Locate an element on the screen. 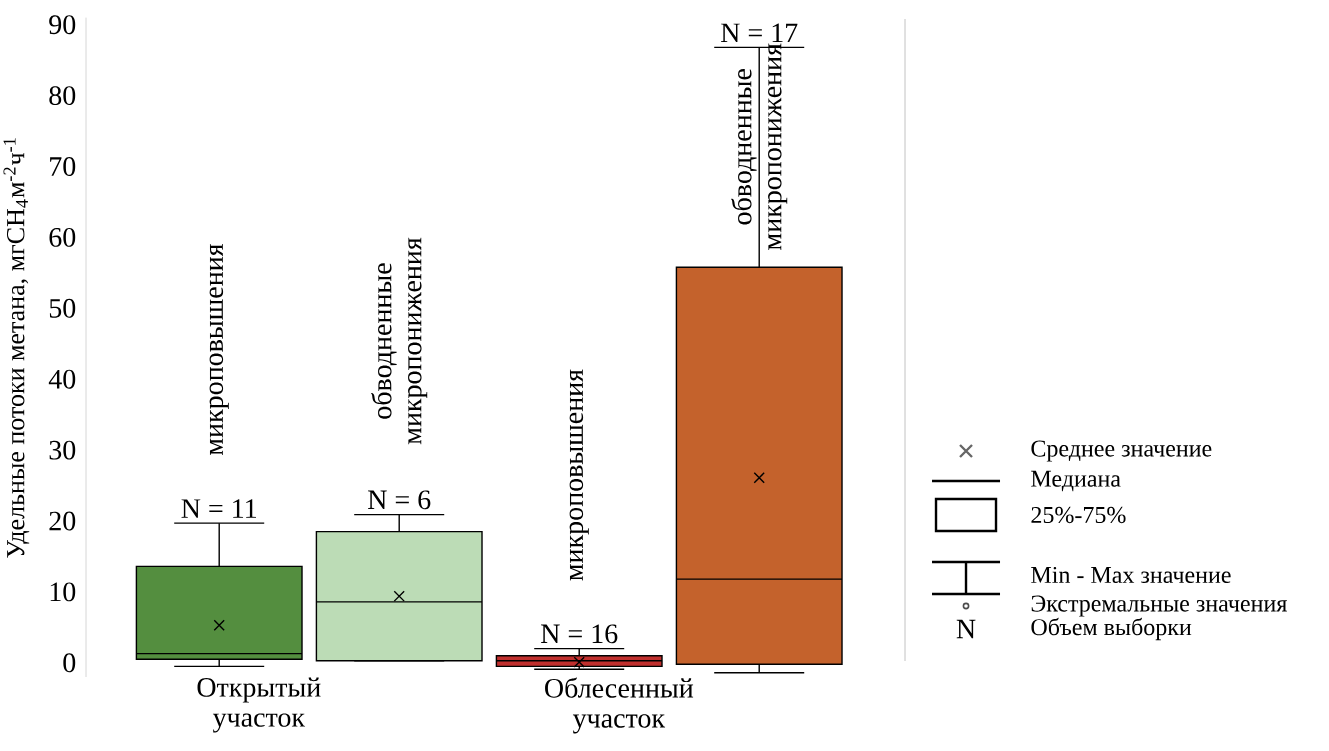 This screenshot has height=751, width=1329. text: Min - Max значение is located at coordinates (1131, 575).